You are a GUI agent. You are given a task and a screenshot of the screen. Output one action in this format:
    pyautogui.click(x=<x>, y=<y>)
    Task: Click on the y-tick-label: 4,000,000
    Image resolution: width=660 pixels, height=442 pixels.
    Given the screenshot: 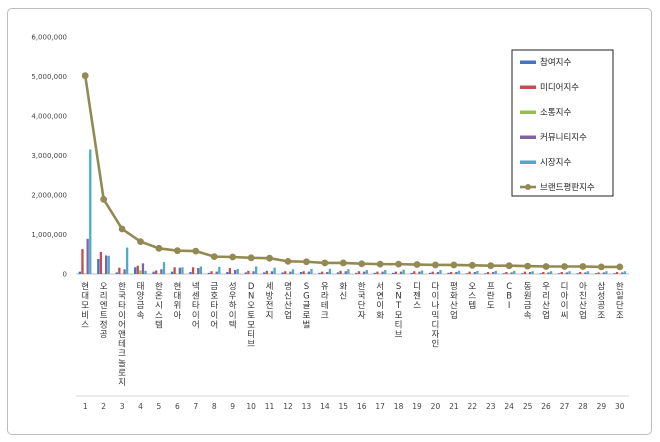 What is the action you would take?
    pyautogui.click(x=49, y=117)
    